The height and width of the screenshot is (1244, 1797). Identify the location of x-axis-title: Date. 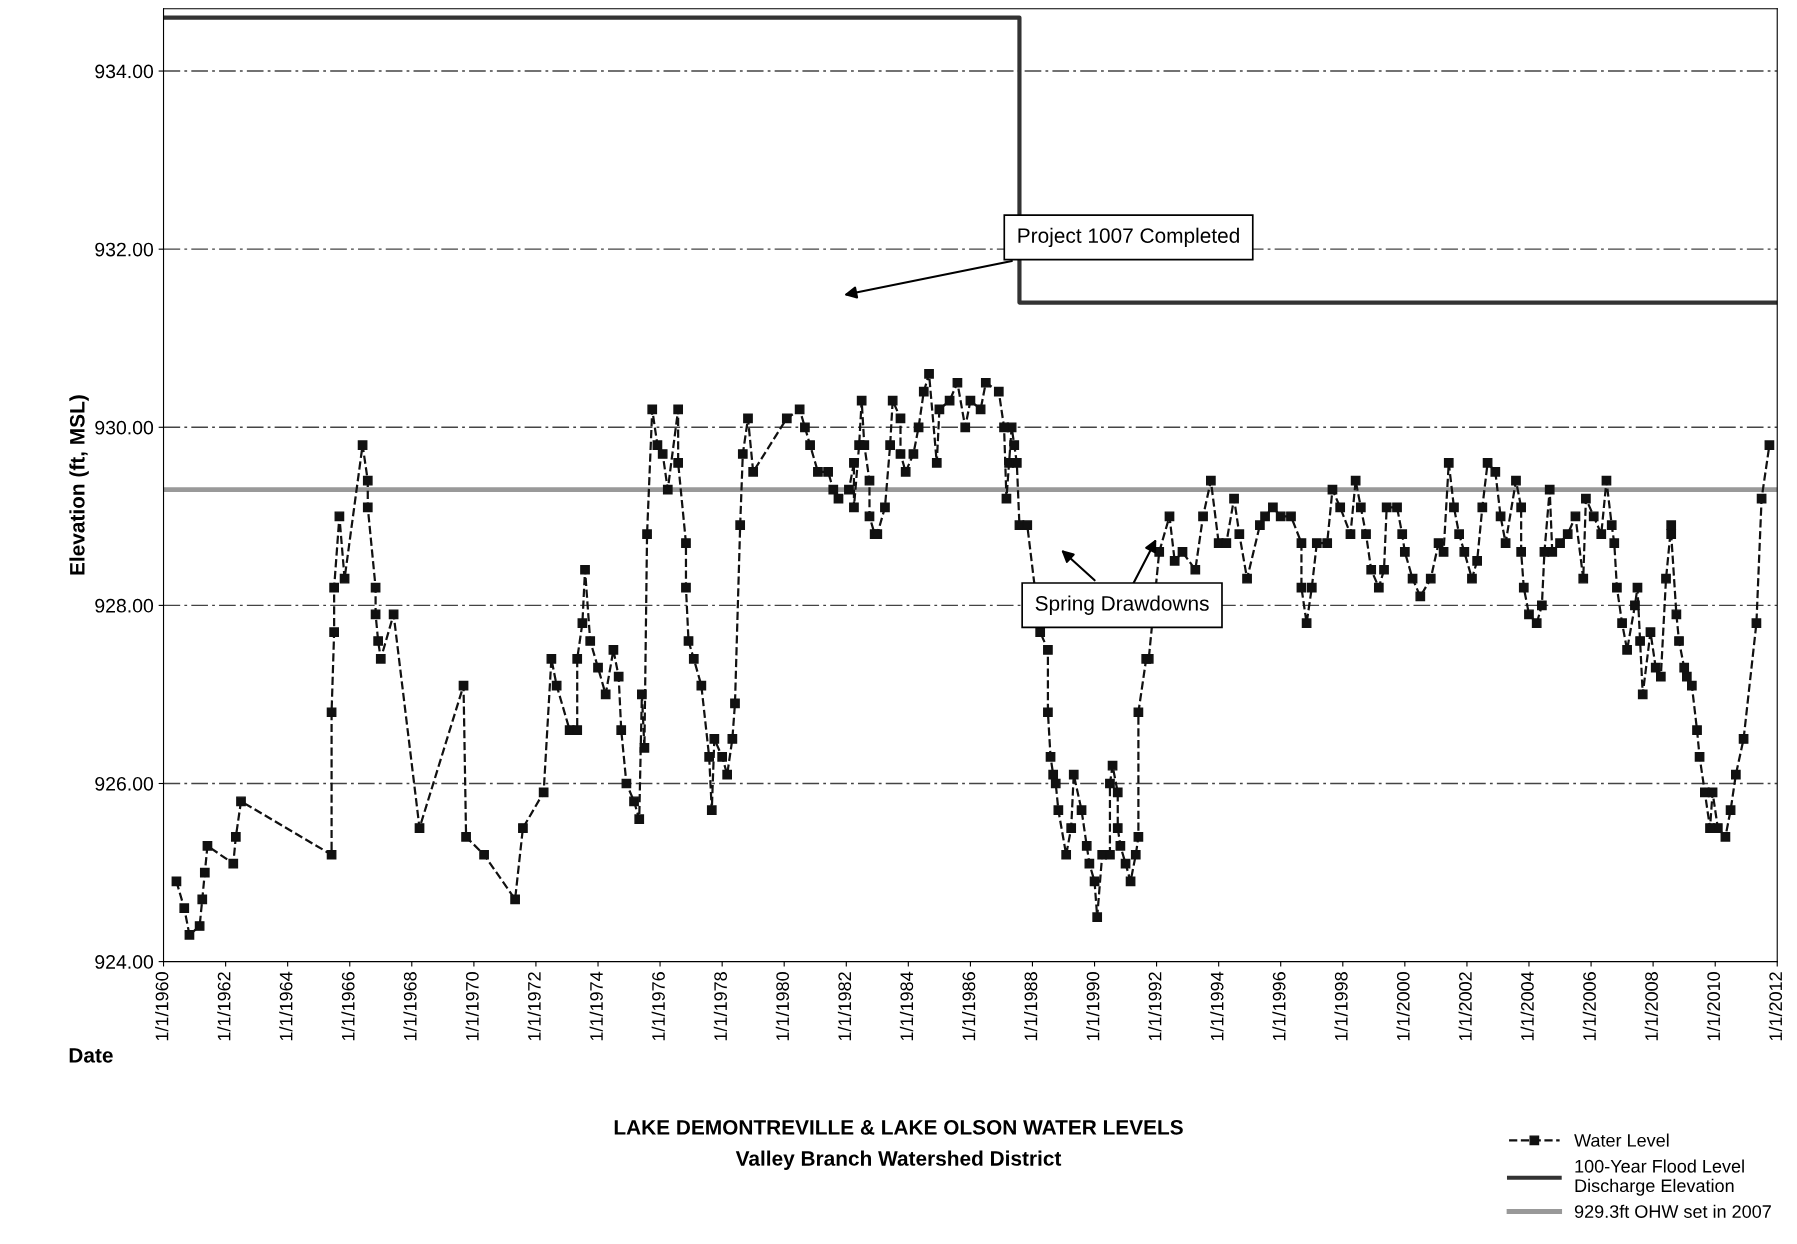
(91, 1055).